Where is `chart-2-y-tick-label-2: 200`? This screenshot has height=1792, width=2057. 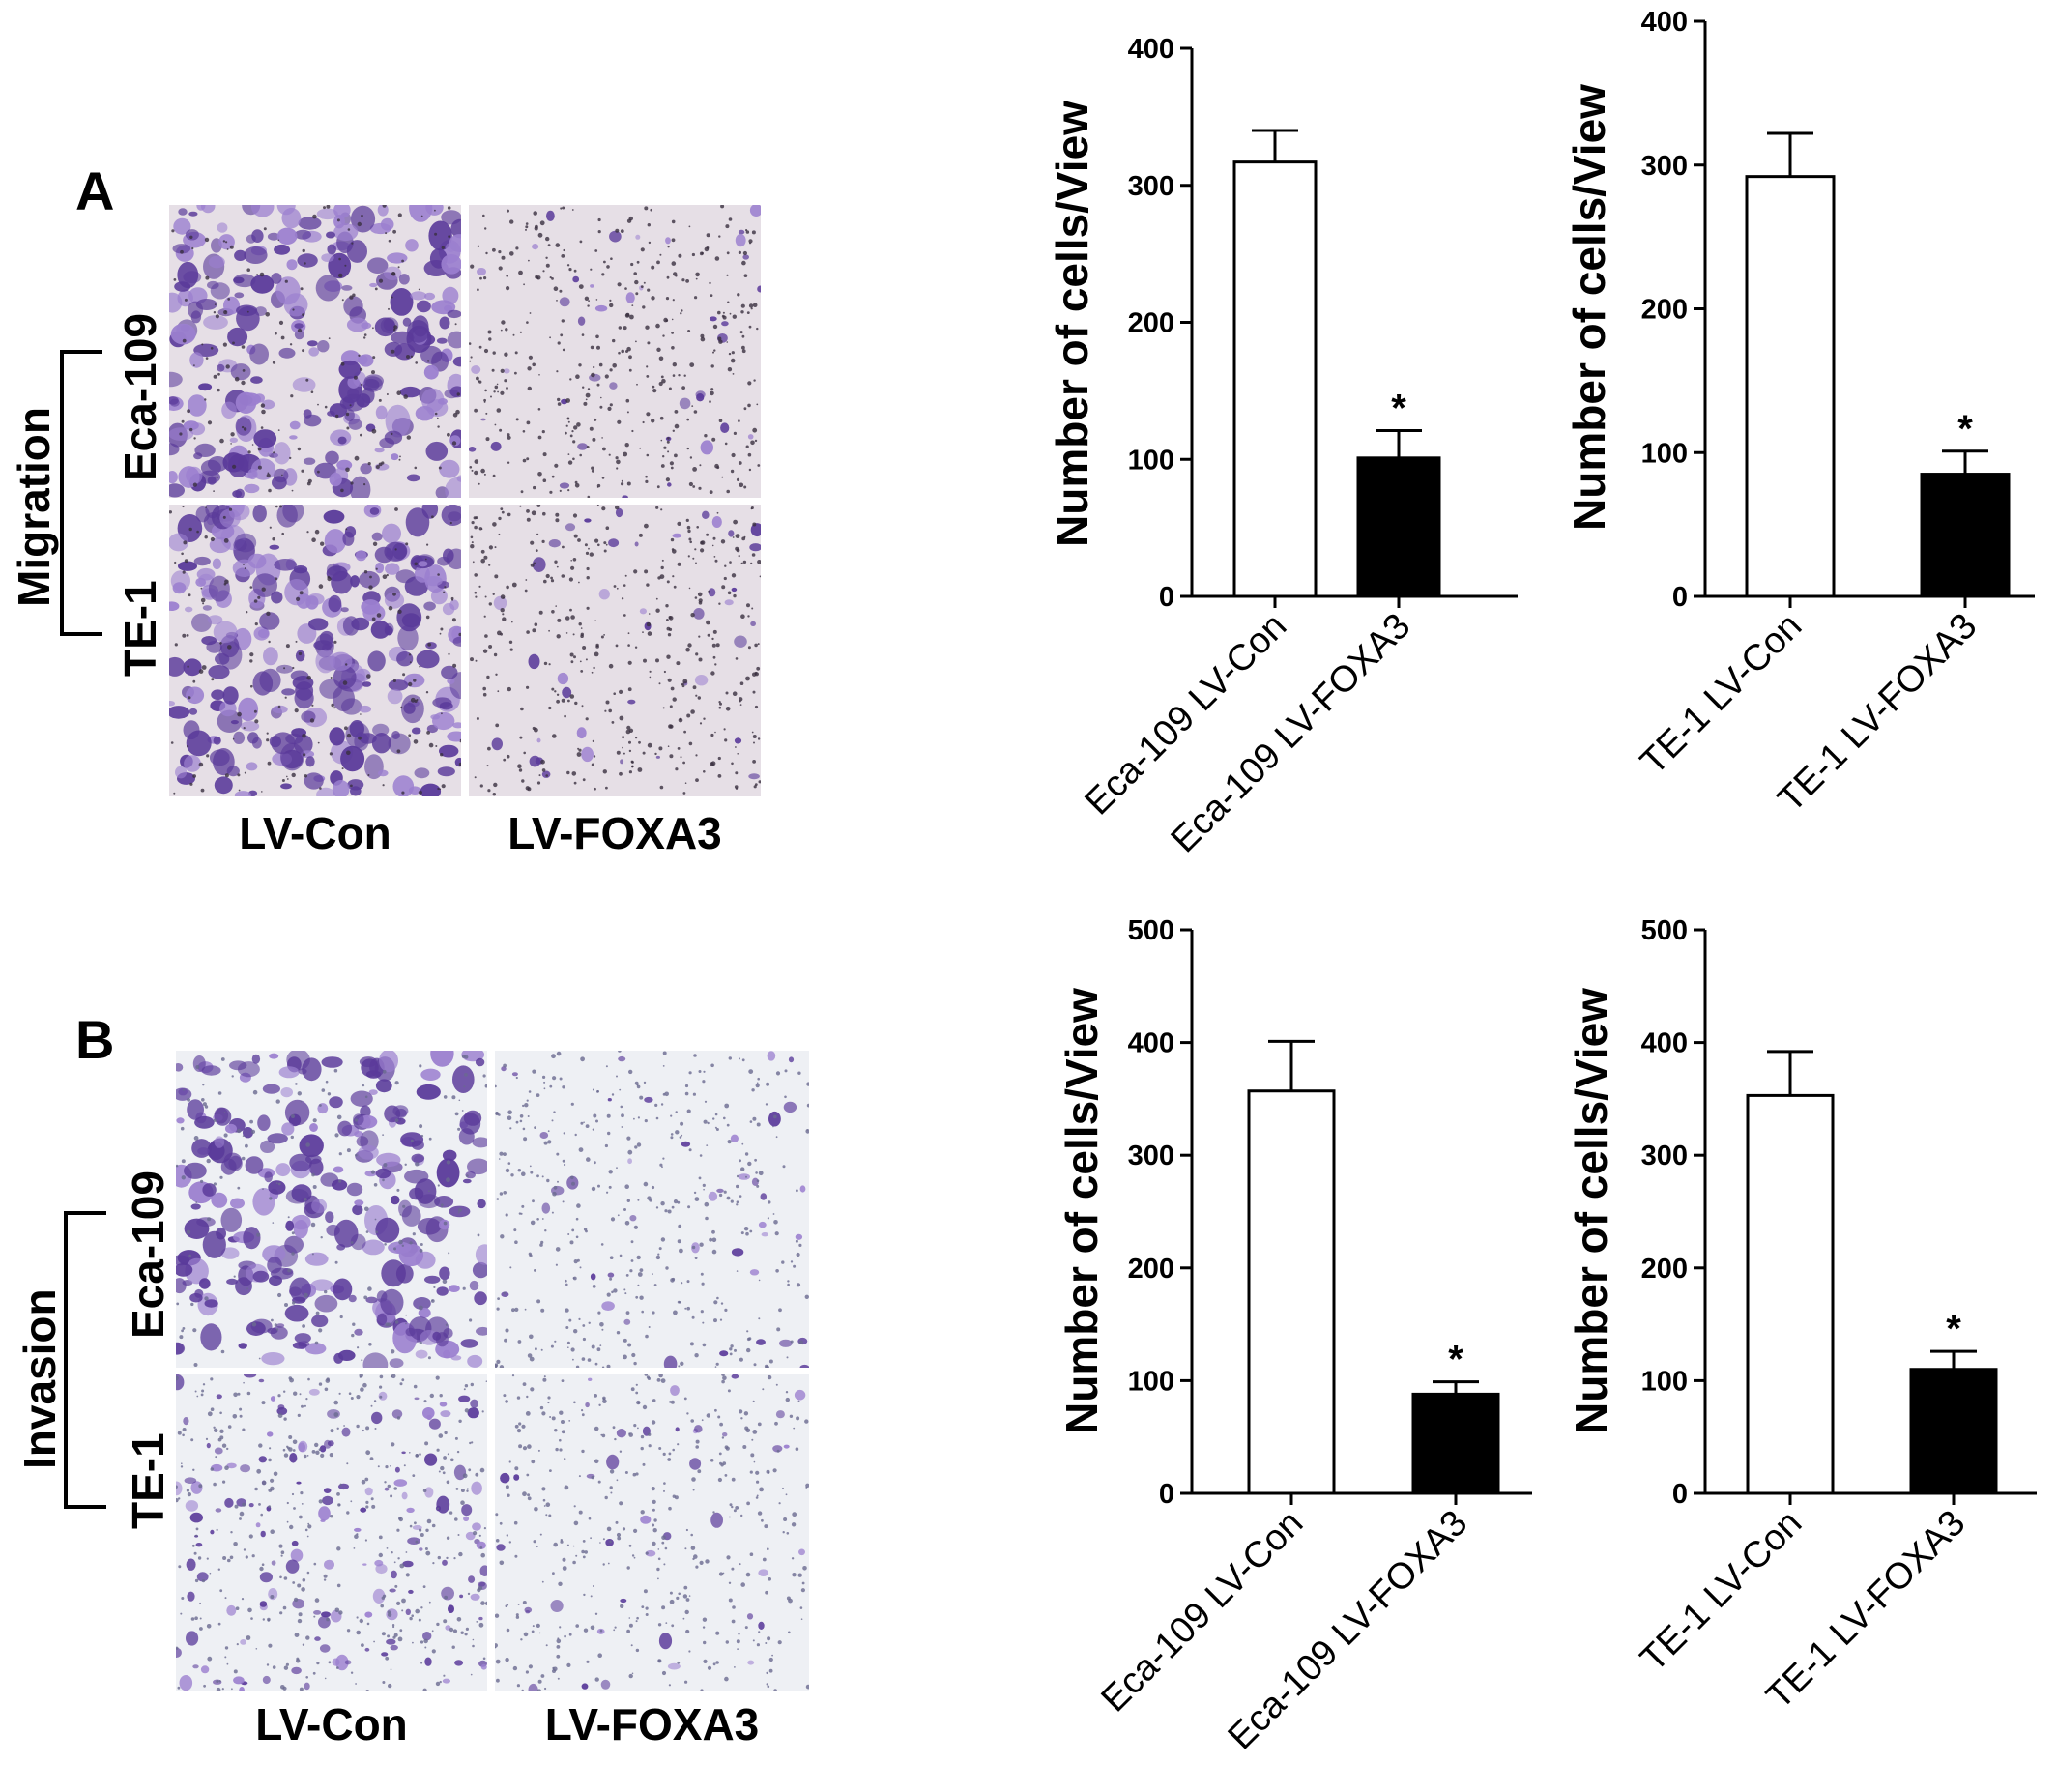
chart-2-y-tick-label-2: 200 is located at coordinates (1664, 310).